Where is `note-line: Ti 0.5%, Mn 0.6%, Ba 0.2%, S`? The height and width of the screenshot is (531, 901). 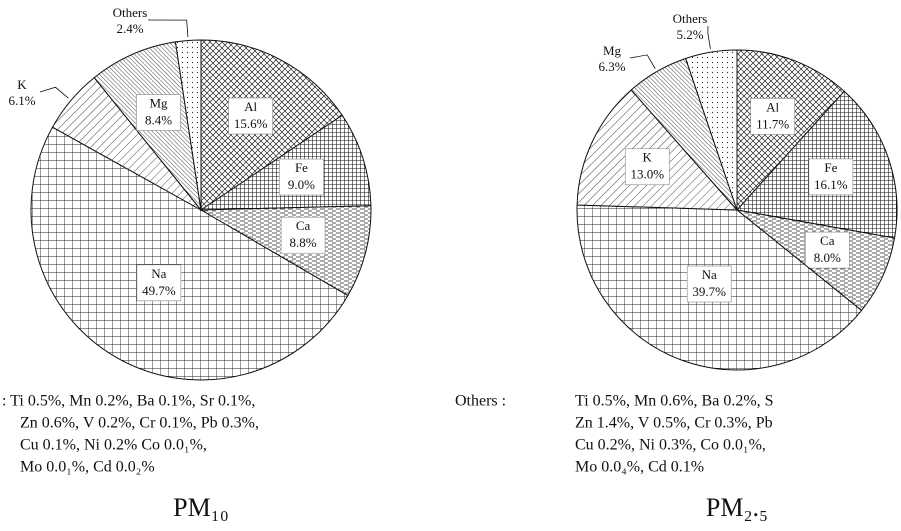
note-line: Ti 0.5%, Mn 0.6%, Ba 0.2%, S is located at coordinates (674, 401).